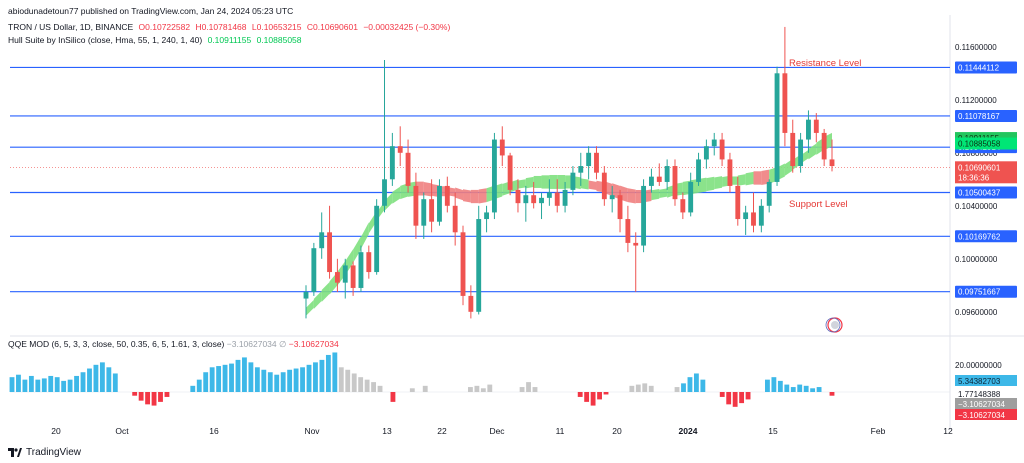  I want to click on y-tick-label: 0.10400000, so click(976, 206).